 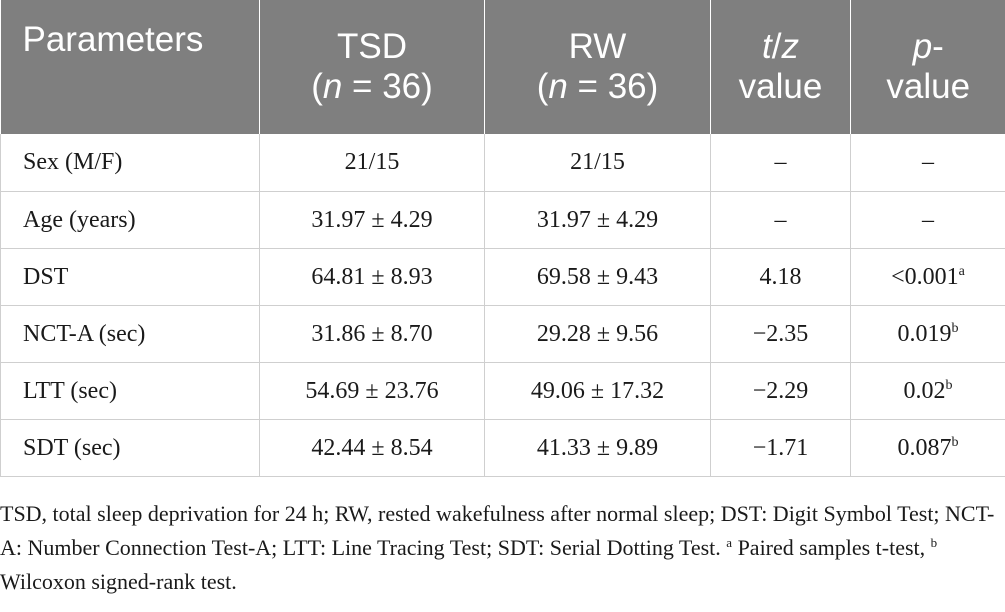 What do you see at coordinates (829, 547) in the screenshot?
I see `footnote-text-a: Paired samples t-test,` at bounding box center [829, 547].